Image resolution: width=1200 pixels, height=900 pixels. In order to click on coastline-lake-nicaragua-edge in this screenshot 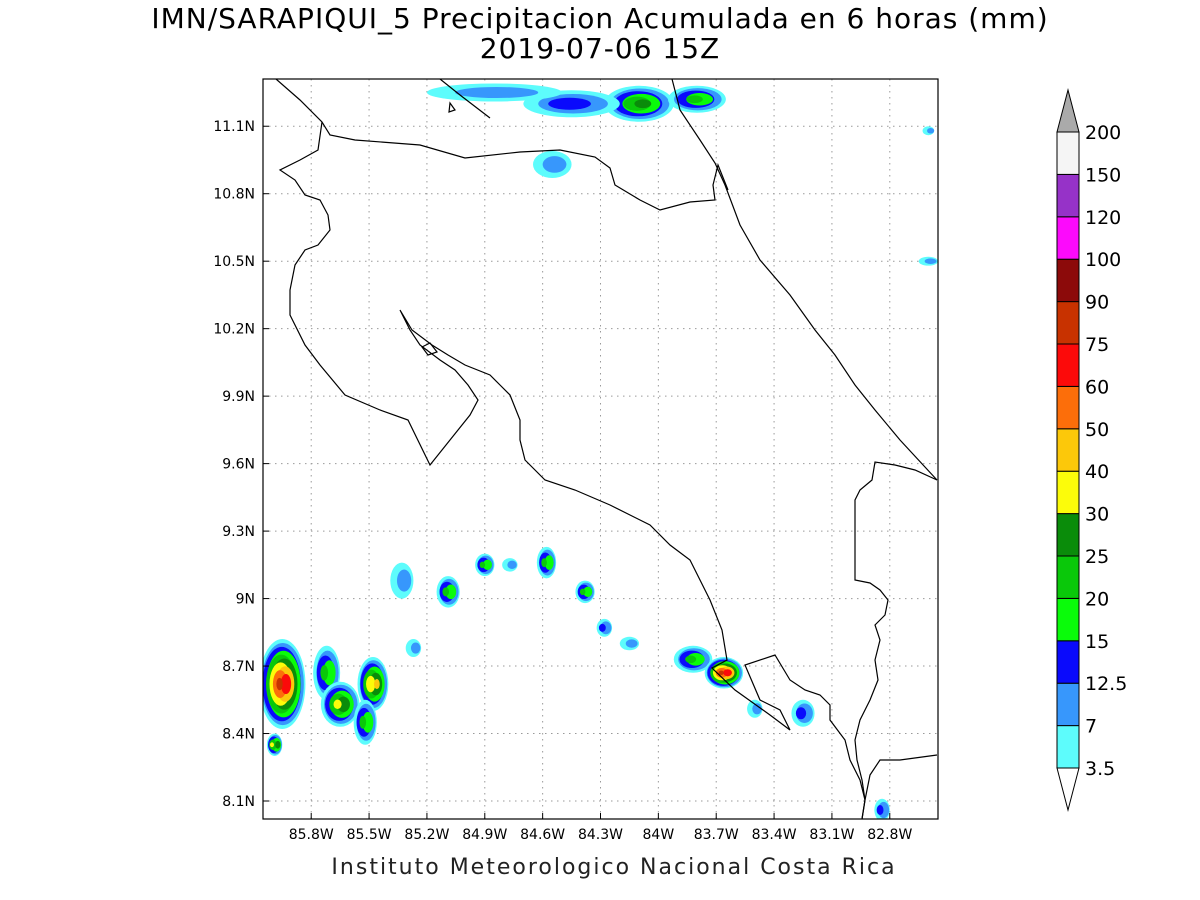, I will do `click(465, 99)`.